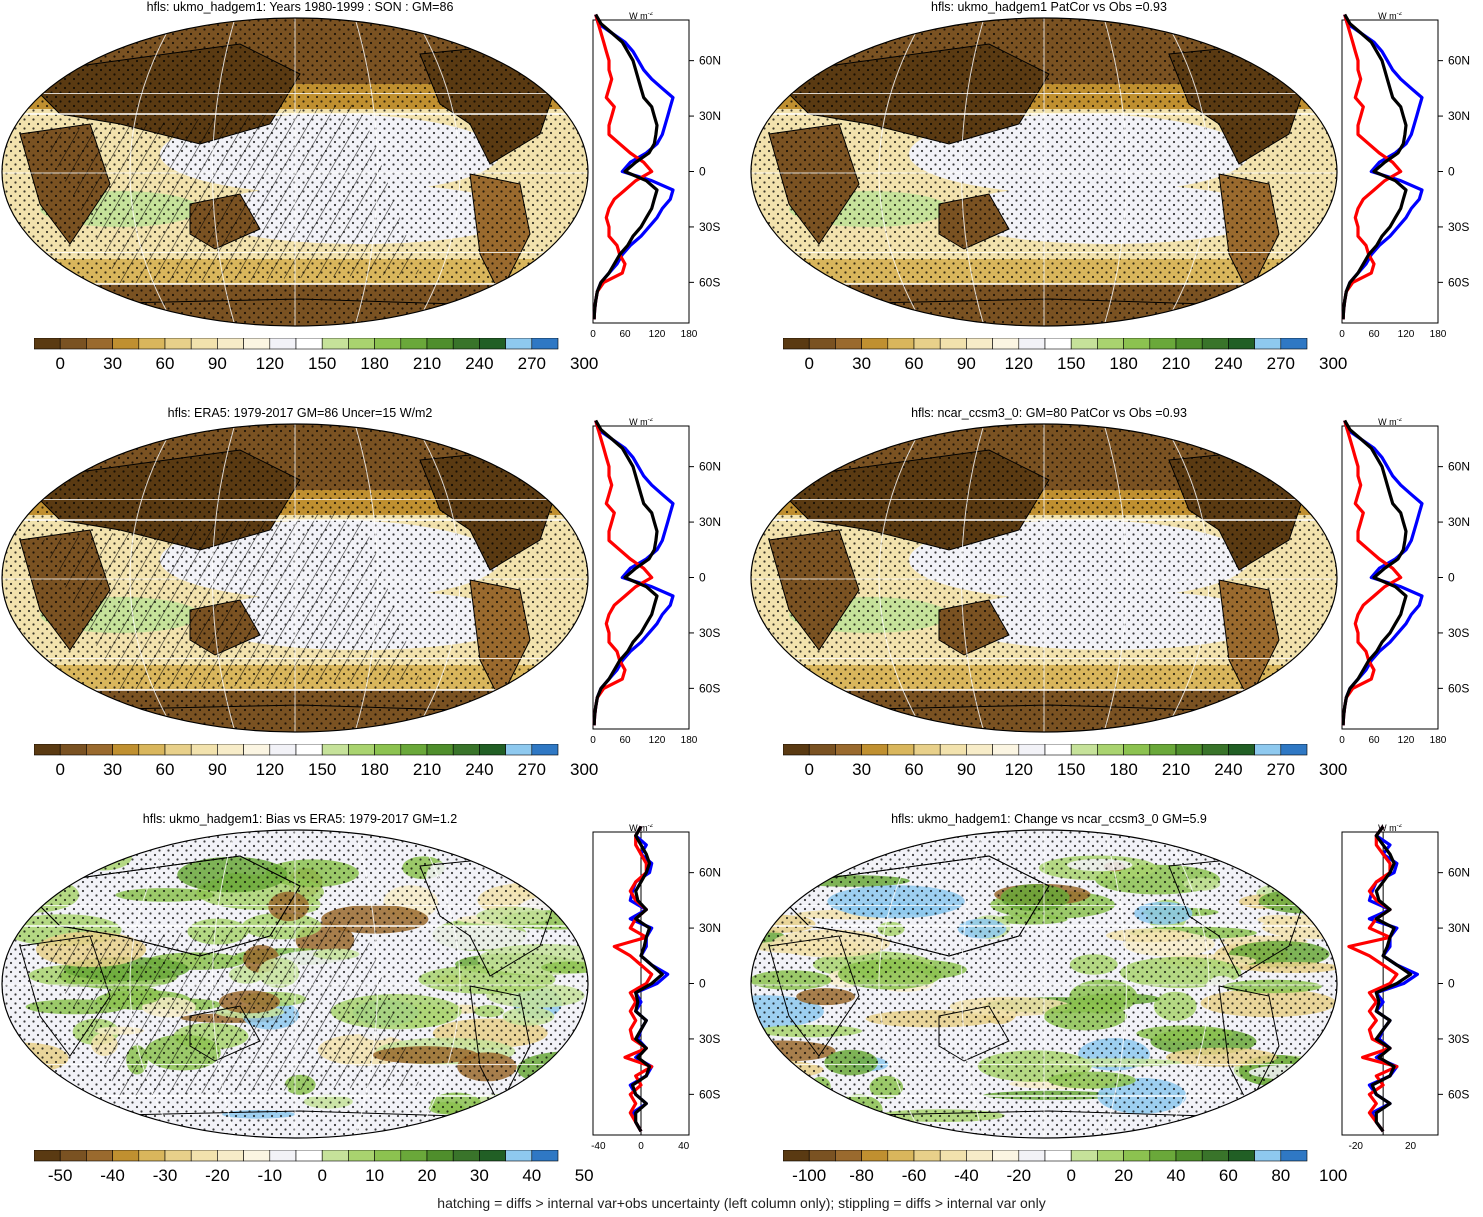  What do you see at coordinates (584, 769) in the screenshot?
I see `colorbar-tick-label: 300` at bounding box center [584, 769].